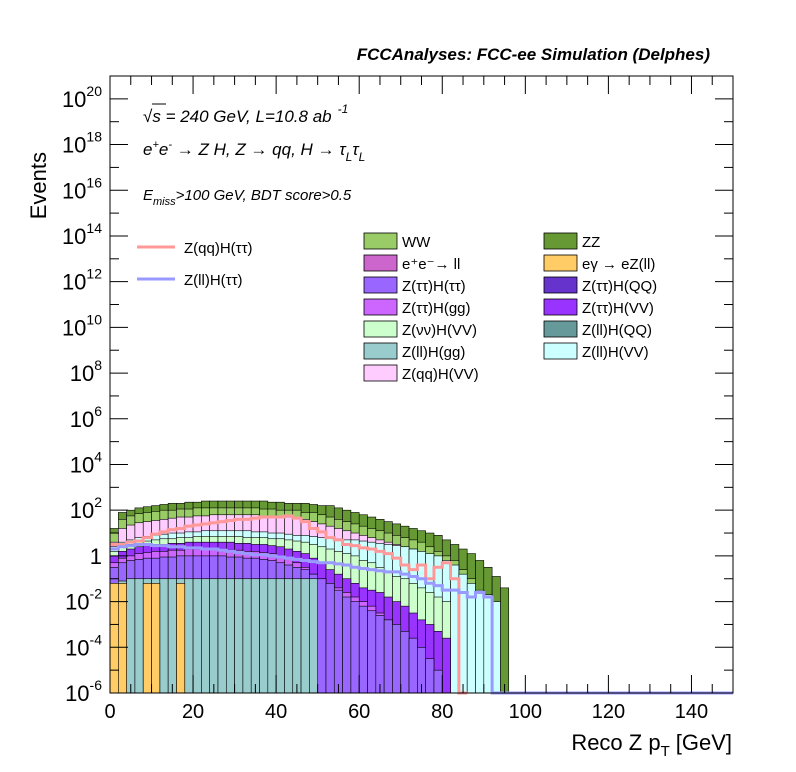  Describe the element at coordinates (362, 157) in the screenshot. I see `process-sub-l2: L` at that location.